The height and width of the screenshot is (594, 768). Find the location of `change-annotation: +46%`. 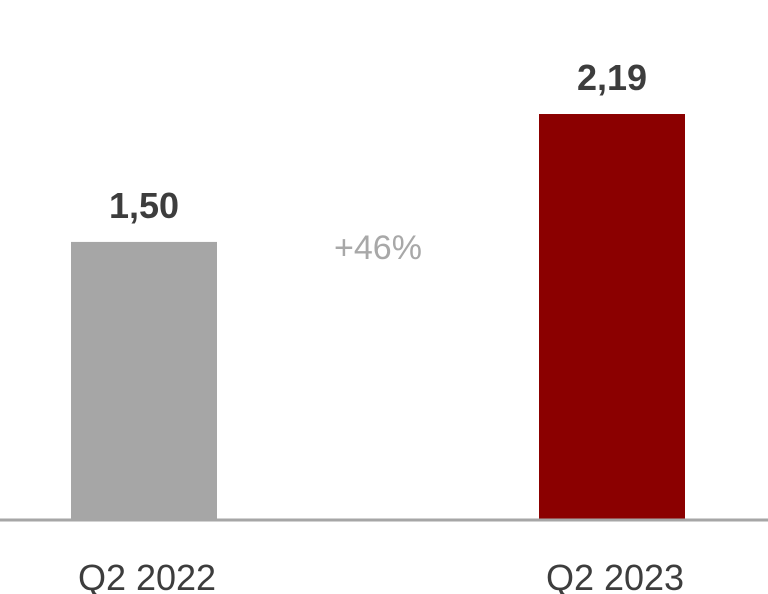

change-annotation: +46% is located at coordinates (378, 248).